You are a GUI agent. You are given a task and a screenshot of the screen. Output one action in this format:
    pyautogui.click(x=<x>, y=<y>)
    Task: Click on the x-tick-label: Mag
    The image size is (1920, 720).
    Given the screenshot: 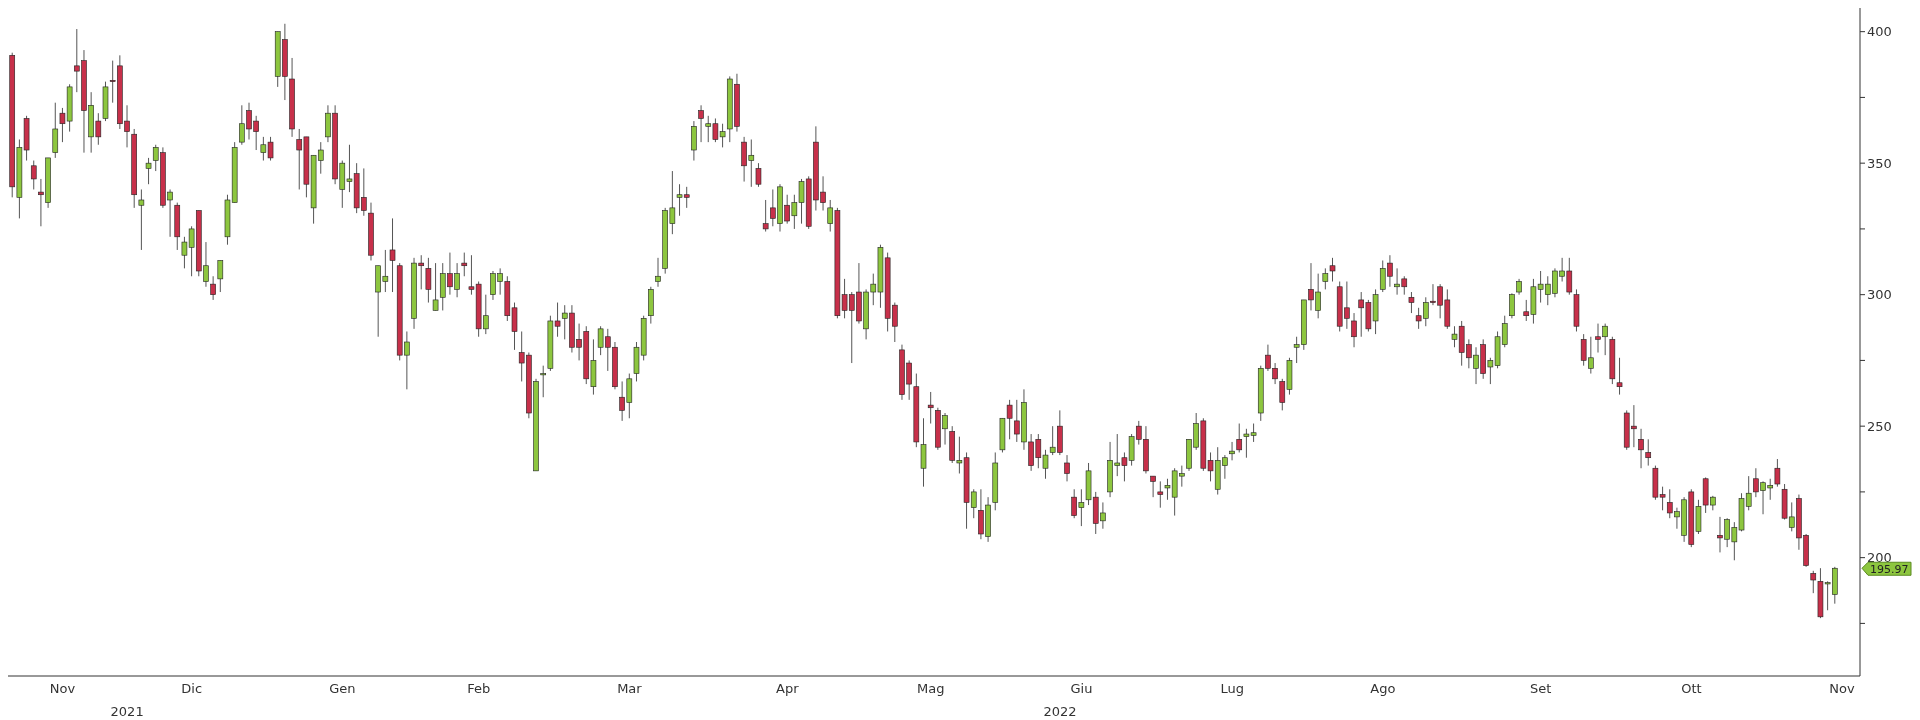 What is the action you would take?
    pyautogui.click(x=931, y=689)
    